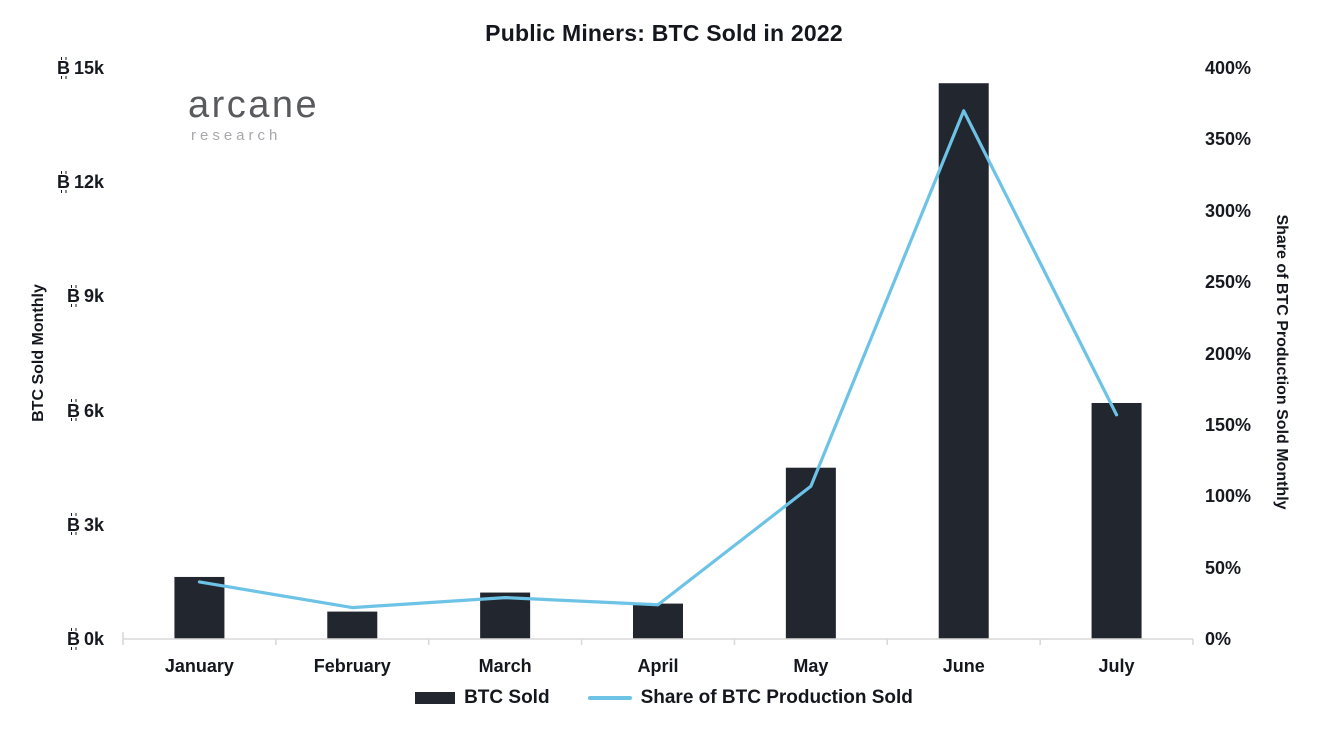  I want to click on logo-subtitle: research, so click(236, 135).